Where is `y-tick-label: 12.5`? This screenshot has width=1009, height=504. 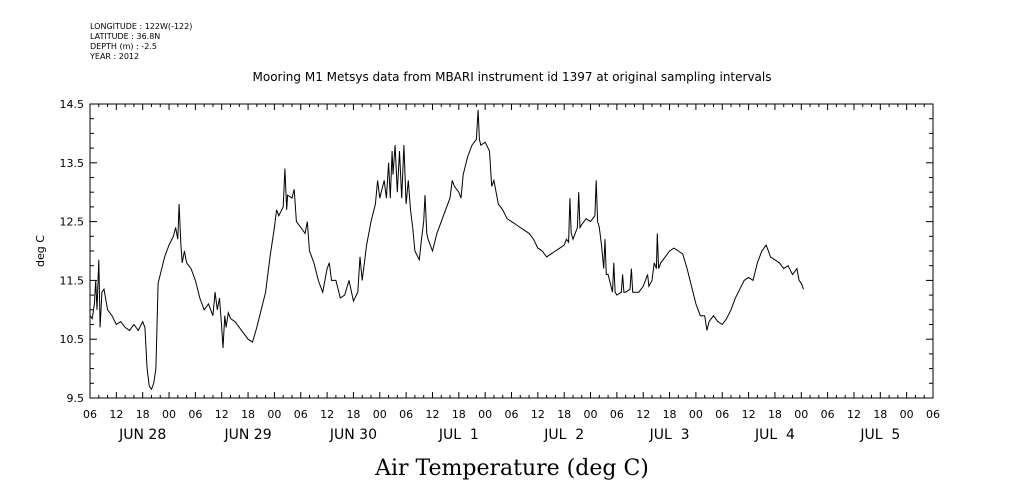
y-tick-label: 12.5 is located at coordinates (72, 222).